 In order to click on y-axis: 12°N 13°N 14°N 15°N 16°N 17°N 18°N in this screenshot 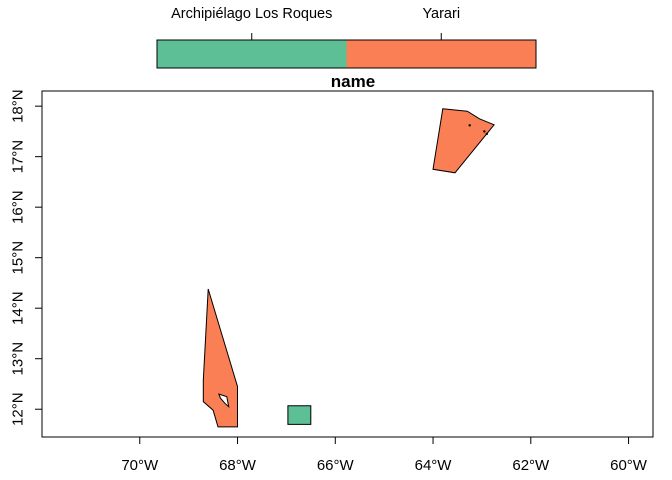, I will do `click(26, 257)`.